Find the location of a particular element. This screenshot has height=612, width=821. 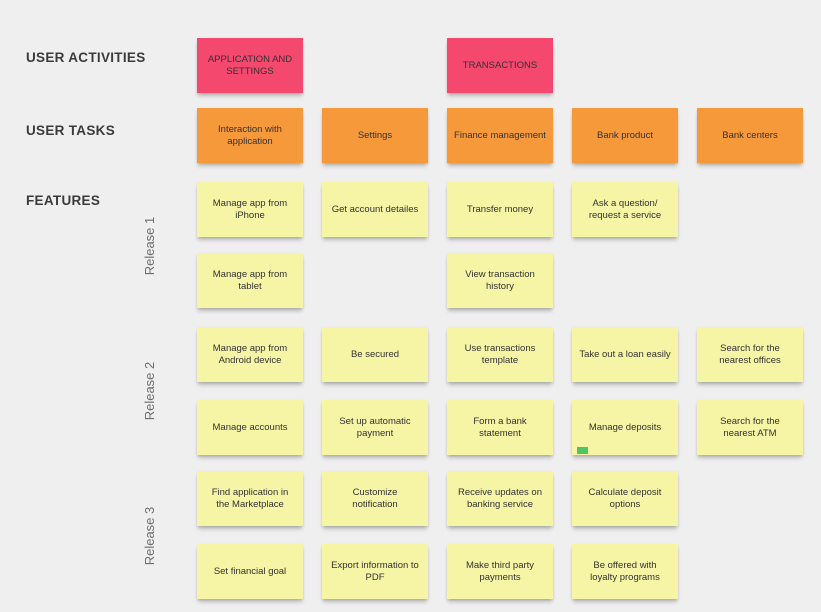

sticky-note-text: View transaction history is located at coordinates (500, 280).